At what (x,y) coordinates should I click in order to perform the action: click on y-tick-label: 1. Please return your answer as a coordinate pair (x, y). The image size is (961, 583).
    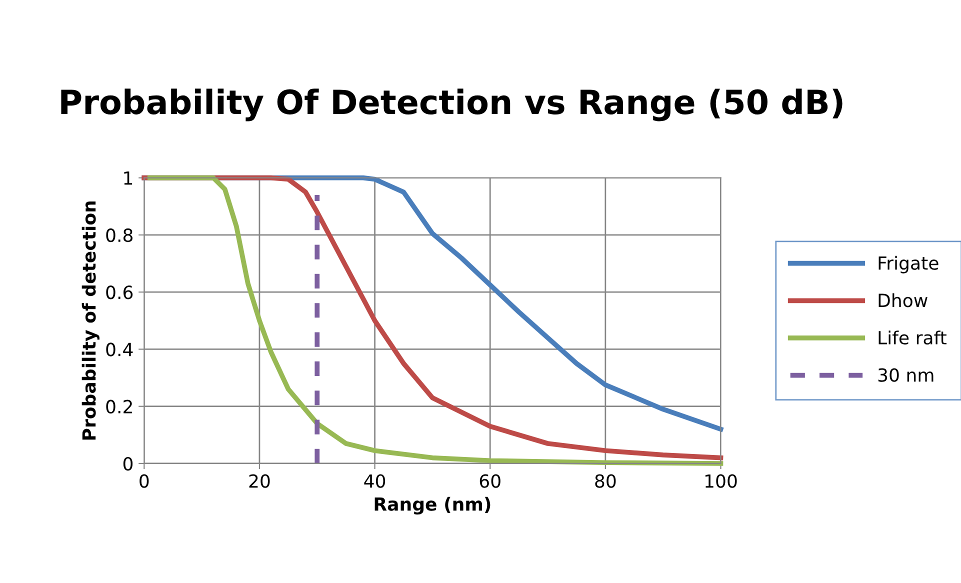
    Looking at the image, I should click on (128, 178).